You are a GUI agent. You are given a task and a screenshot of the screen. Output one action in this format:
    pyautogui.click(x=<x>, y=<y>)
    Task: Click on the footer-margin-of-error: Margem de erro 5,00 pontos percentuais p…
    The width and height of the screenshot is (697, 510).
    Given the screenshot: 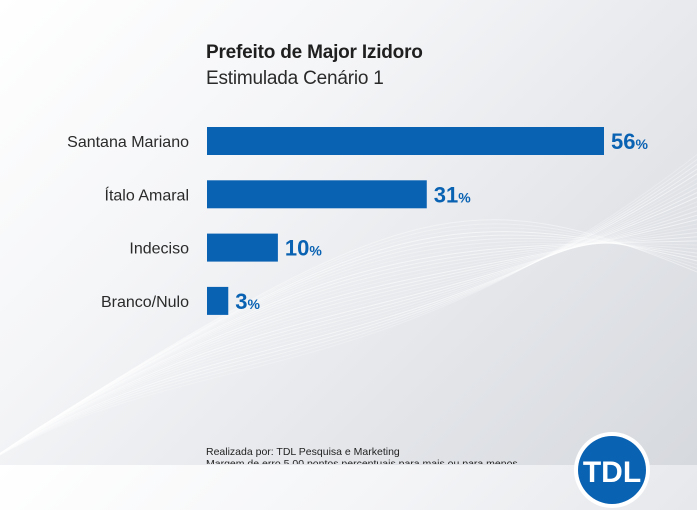 What is the action you would take?
    pyautogui.click(x=362, y=464)
    